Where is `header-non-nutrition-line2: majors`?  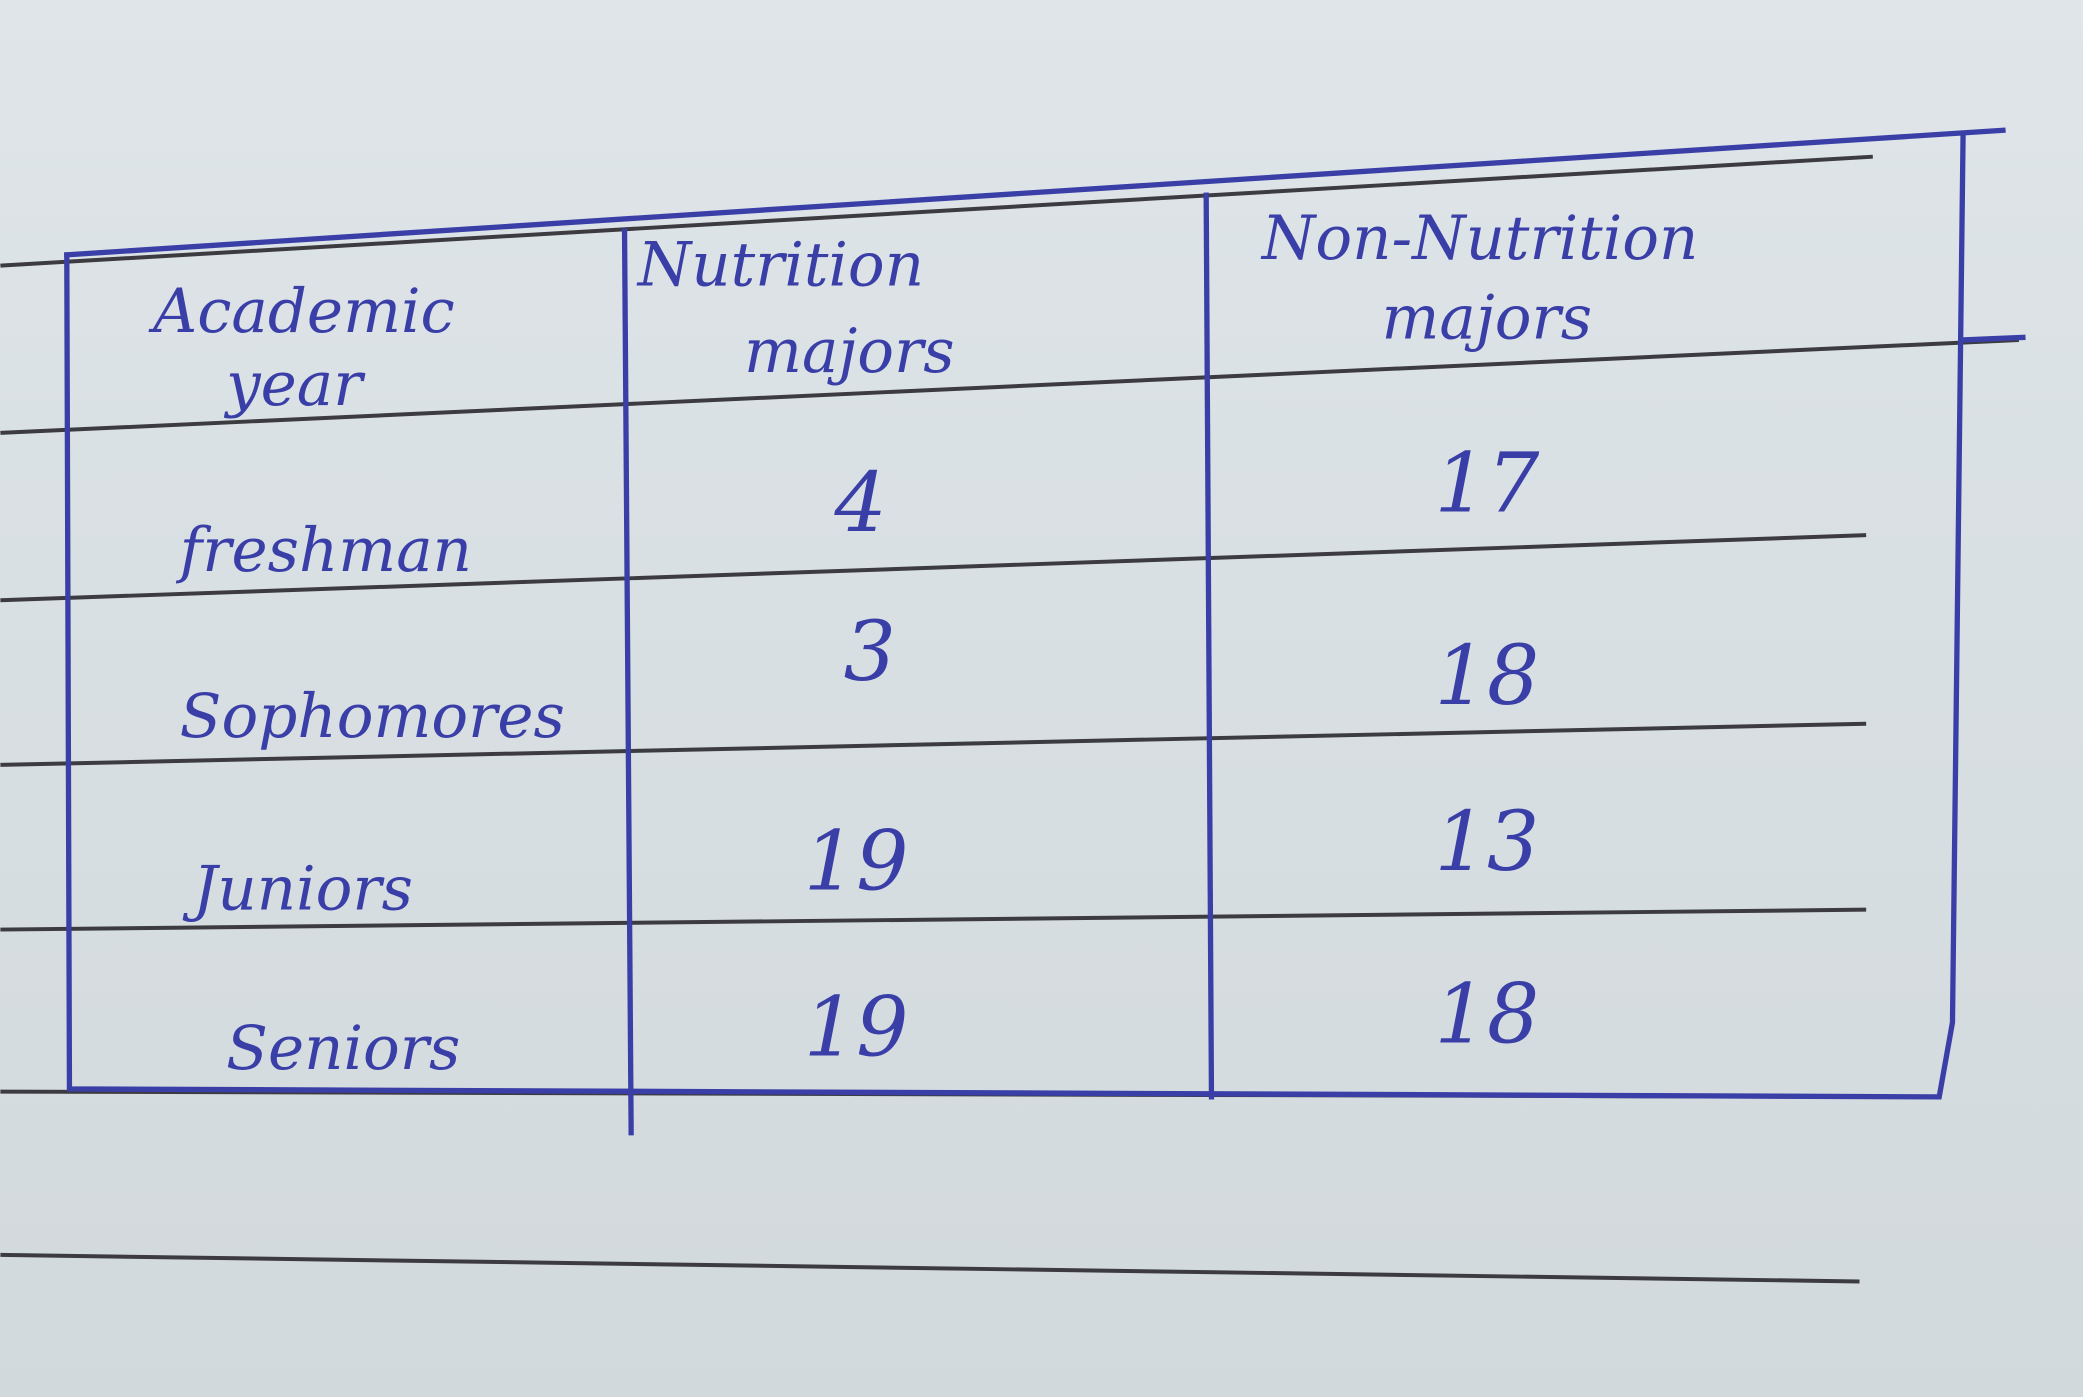 header-non-nutrition-line2: majors is located at coordinates (1486, 318).